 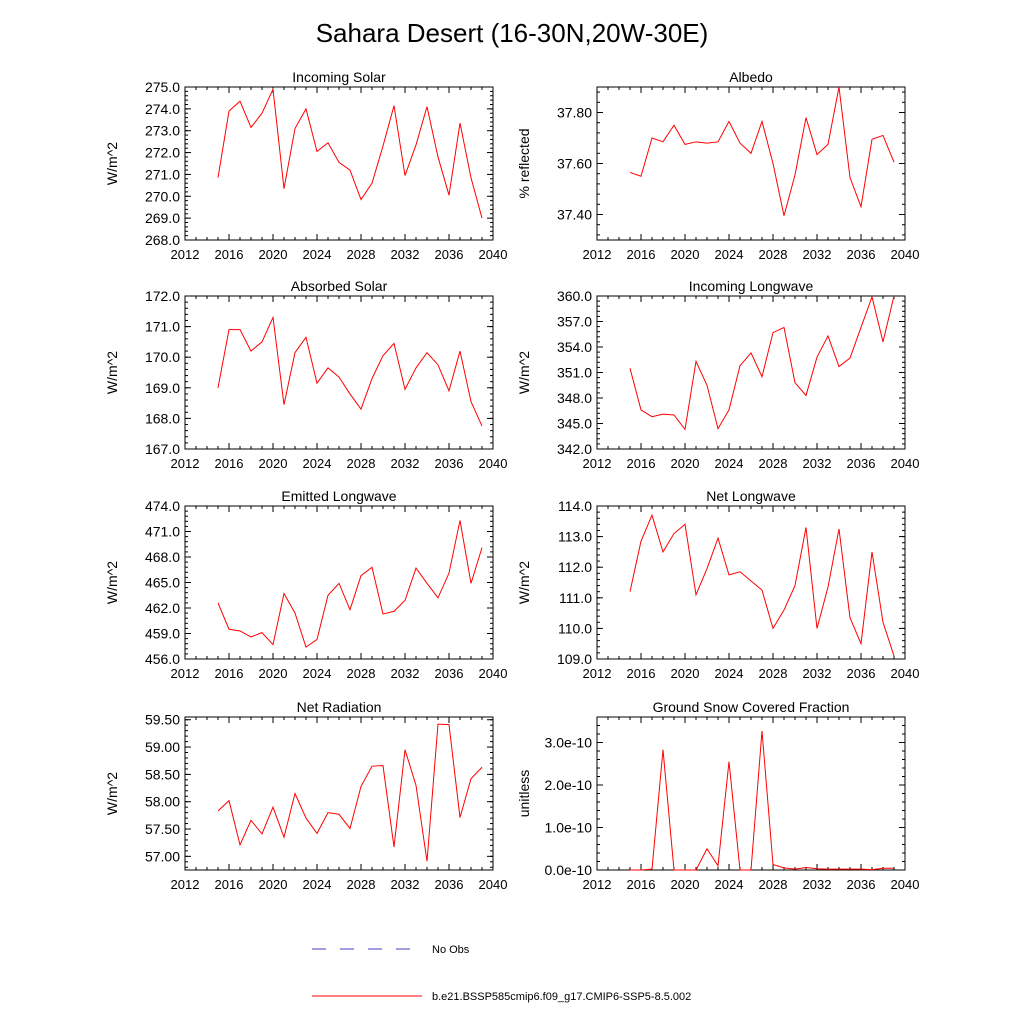 I want to click on y-tick-label: 456.0, so click(x=162, y=659).